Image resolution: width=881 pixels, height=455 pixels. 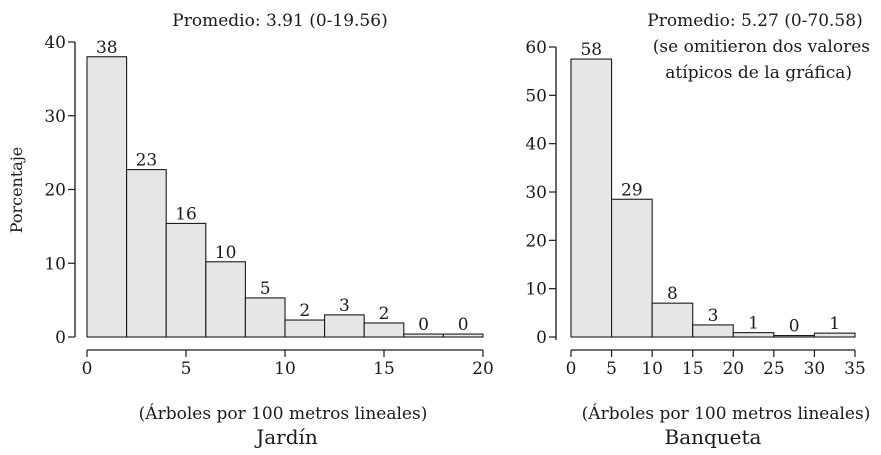 I want to click on jardin-bar-label-0: 38, so click(x=107, y=48).